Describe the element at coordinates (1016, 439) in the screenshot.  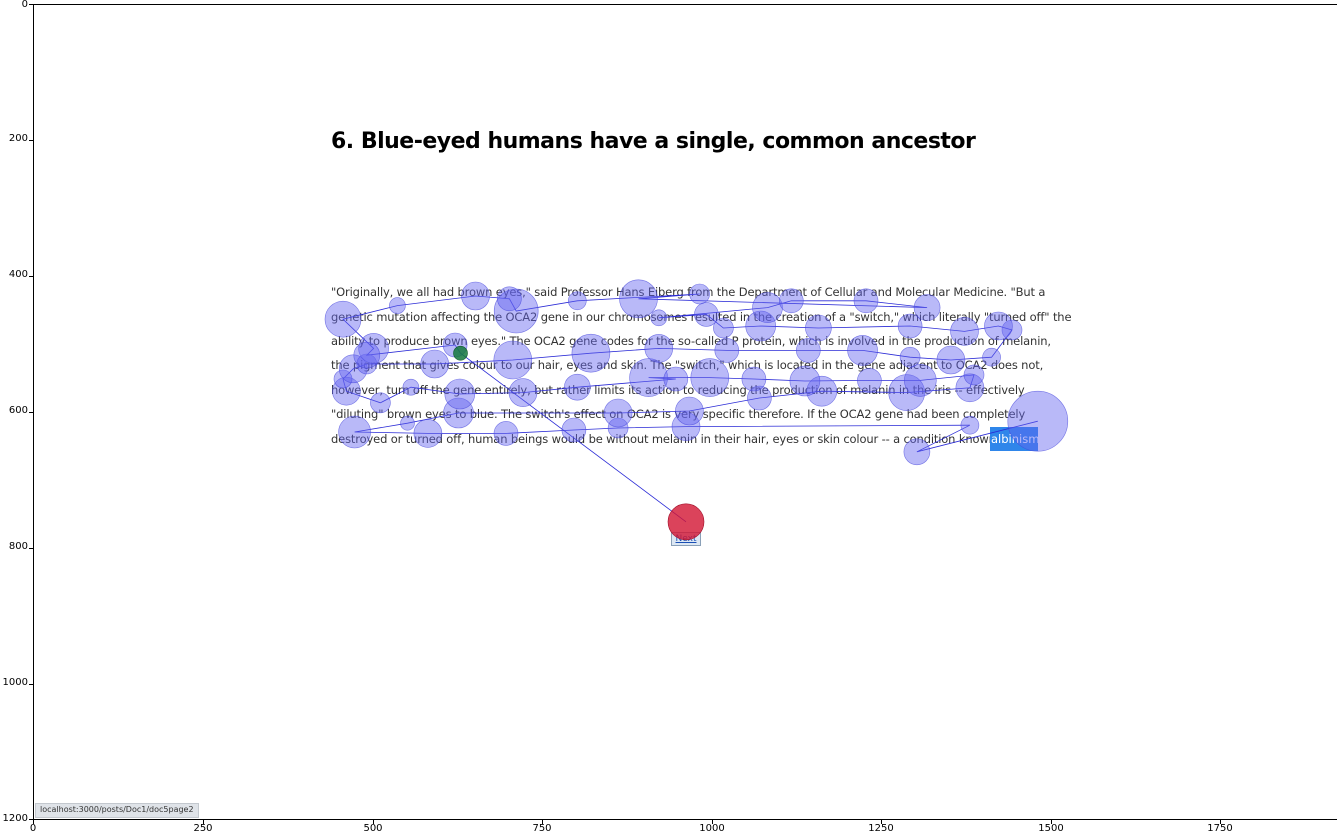
I see `highlighted-word: albinism.` at that location.